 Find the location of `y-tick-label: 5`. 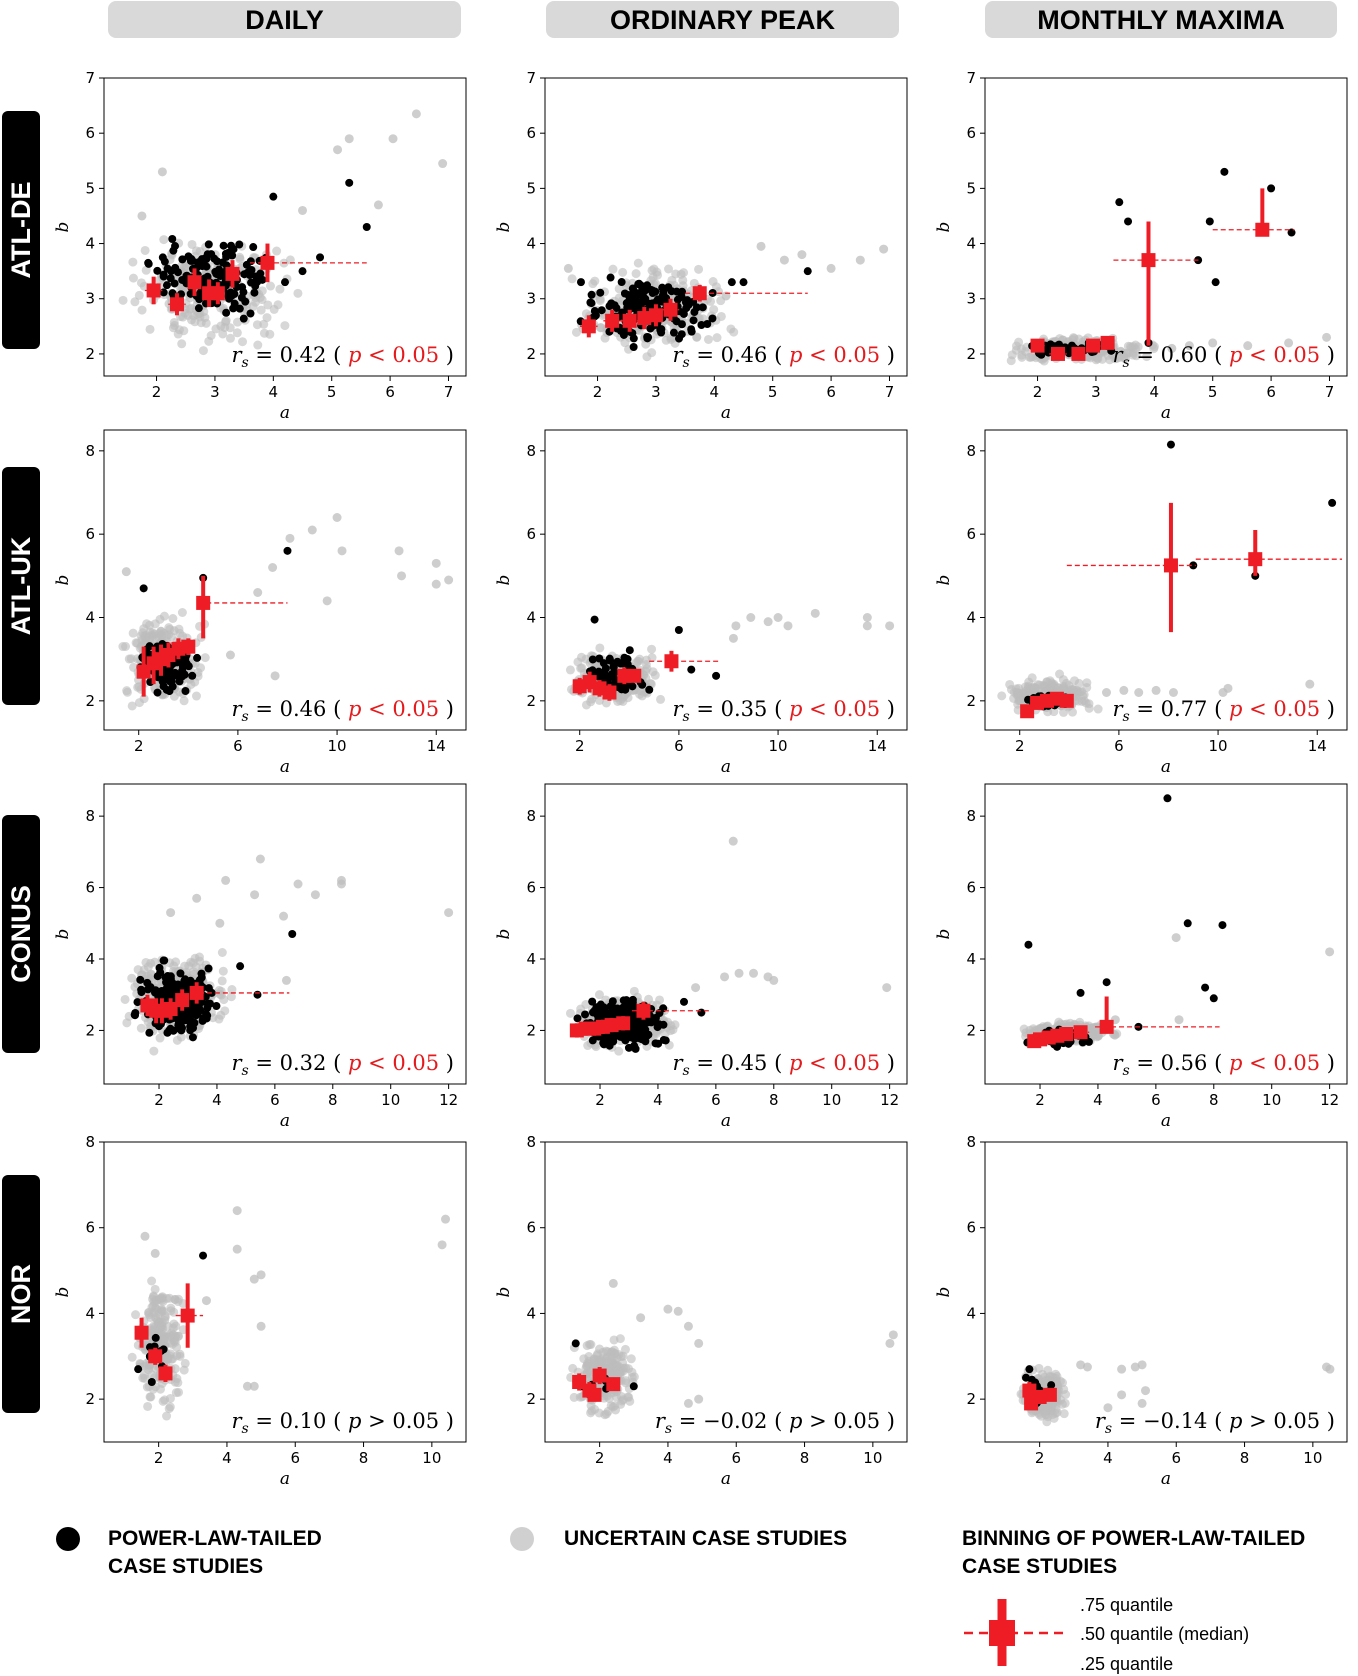

y-tick-label: 5 is located at coordinates (531, 188).